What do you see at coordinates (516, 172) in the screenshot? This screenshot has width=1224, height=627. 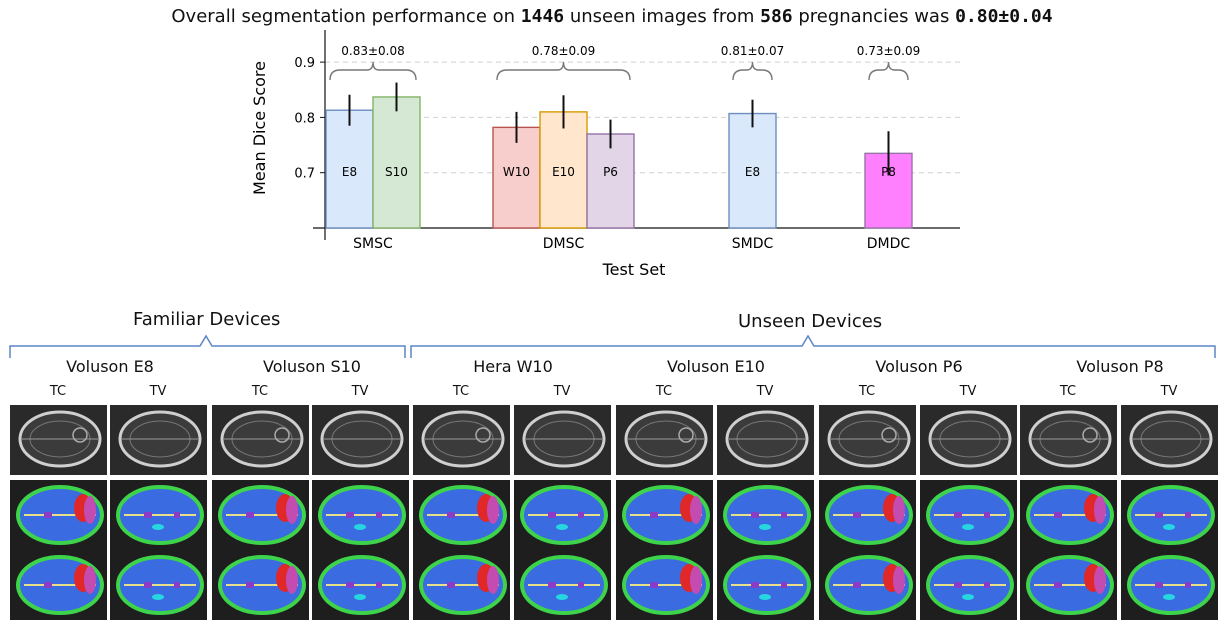 I see `bar-label: W10` at bounding box center [516, 172].